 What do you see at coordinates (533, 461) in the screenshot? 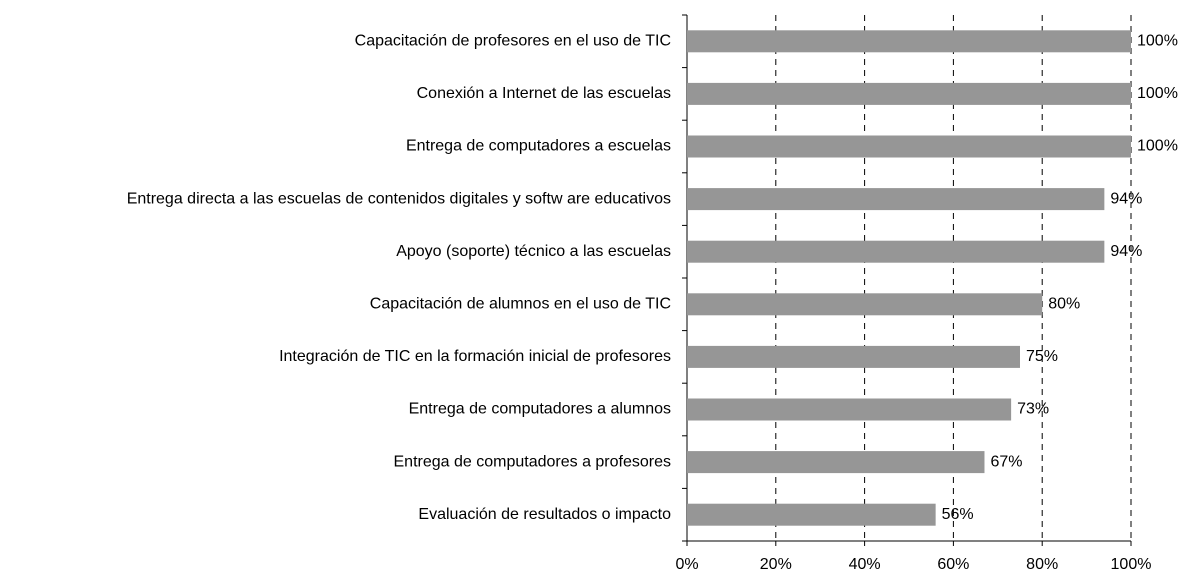
I see `category-label: Entrega de computadores a profesores` at bounding box center [533, 461].